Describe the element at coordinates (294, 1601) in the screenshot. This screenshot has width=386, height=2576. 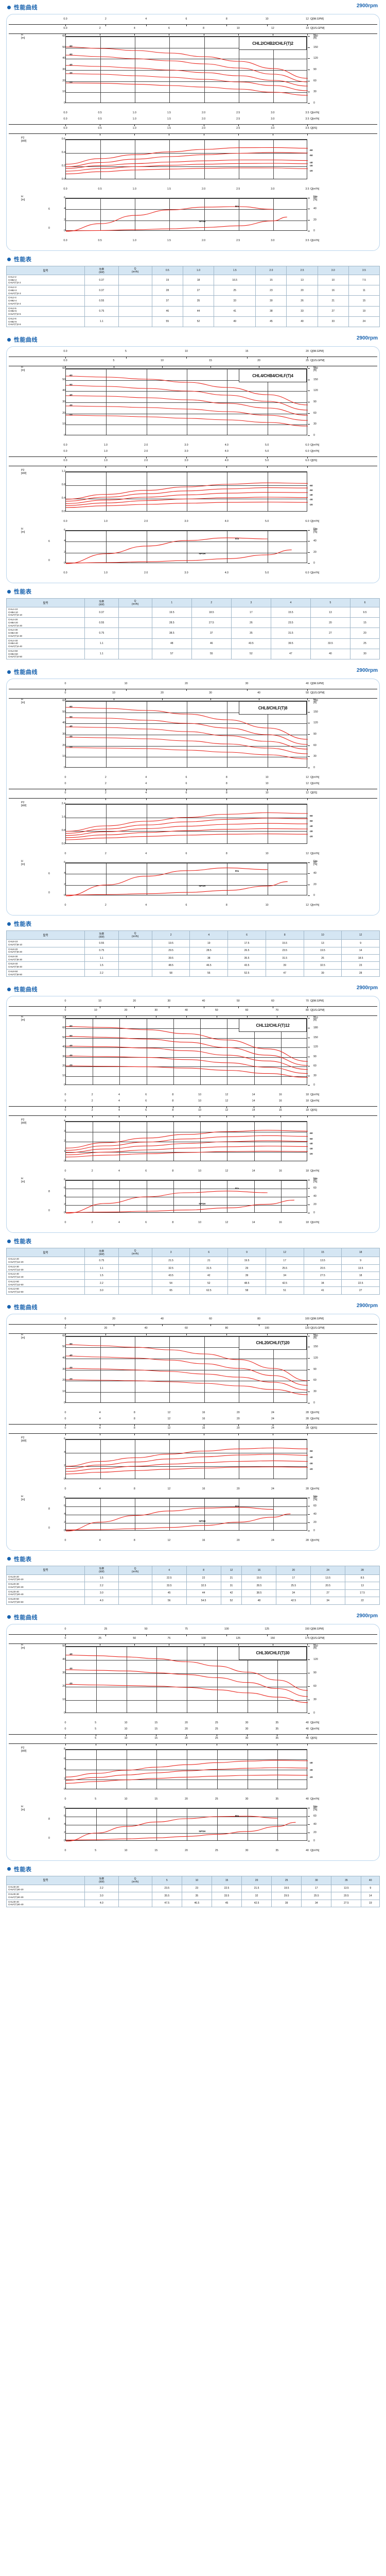
I see `table-cell-value: 42.5` at that location.